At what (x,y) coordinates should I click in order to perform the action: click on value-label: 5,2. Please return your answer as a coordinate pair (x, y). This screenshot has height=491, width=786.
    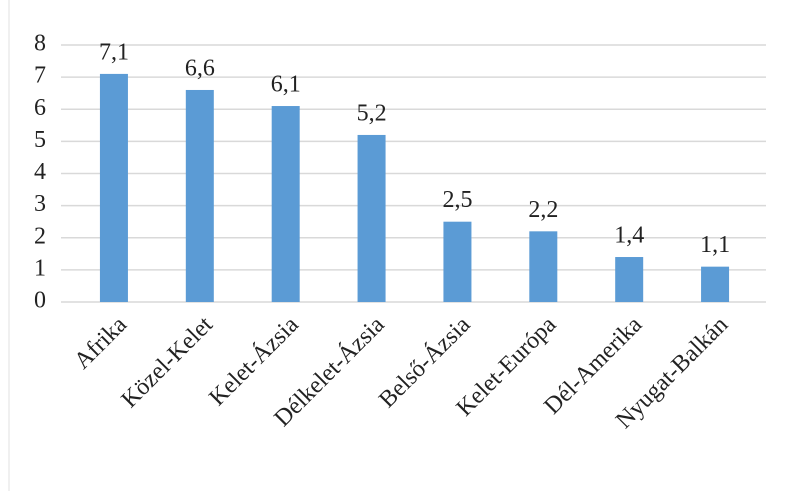
    Looking at the image, I should click on (372, 113).